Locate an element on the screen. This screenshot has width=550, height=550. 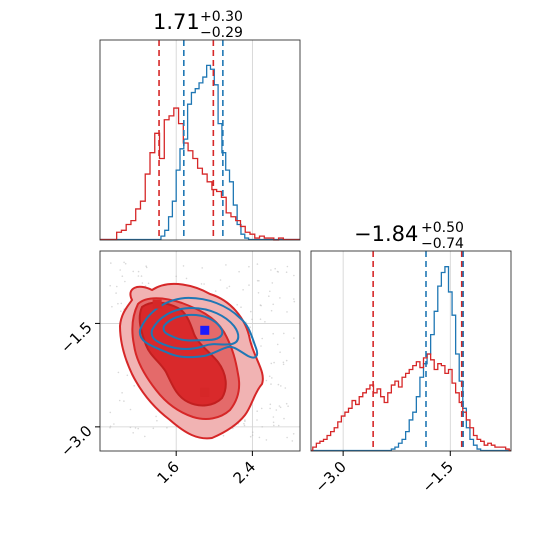
blue-contours is located at coordinates (198, 327).